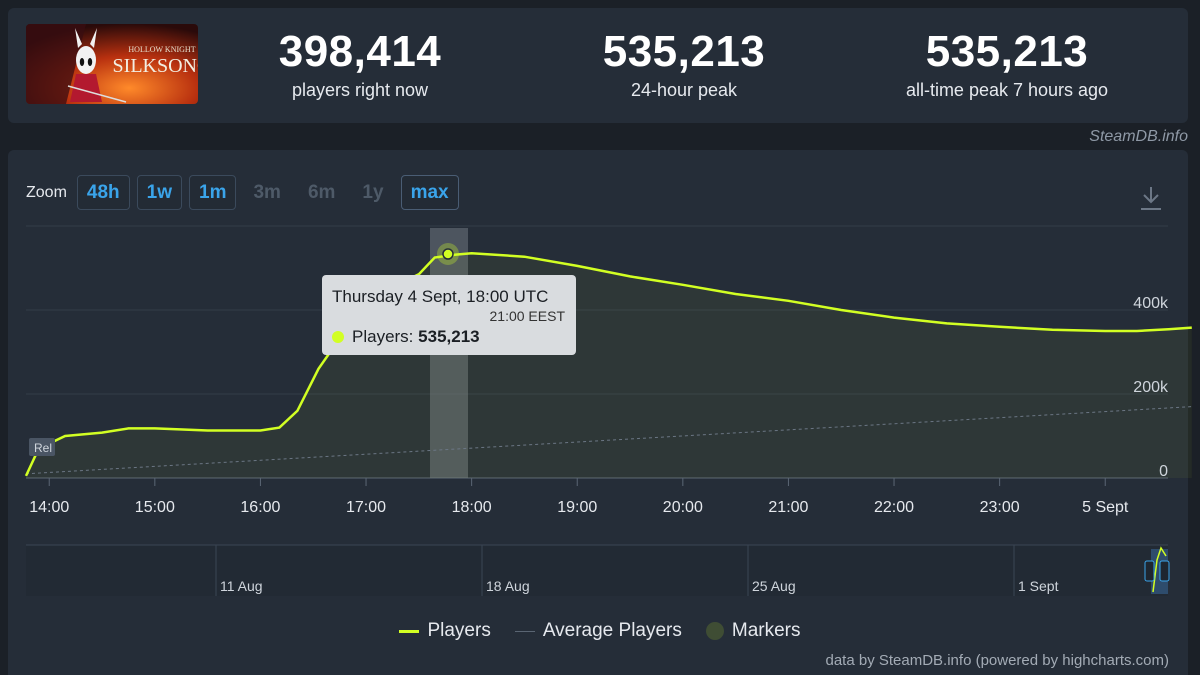 The height and width of the screenshot is (675, 1200). Describe the element at coordinates (246, 192) in the screenshot. I see `zoom-controls: Zoom 48h 1w 1m 3m 6m 1y max` at that location.